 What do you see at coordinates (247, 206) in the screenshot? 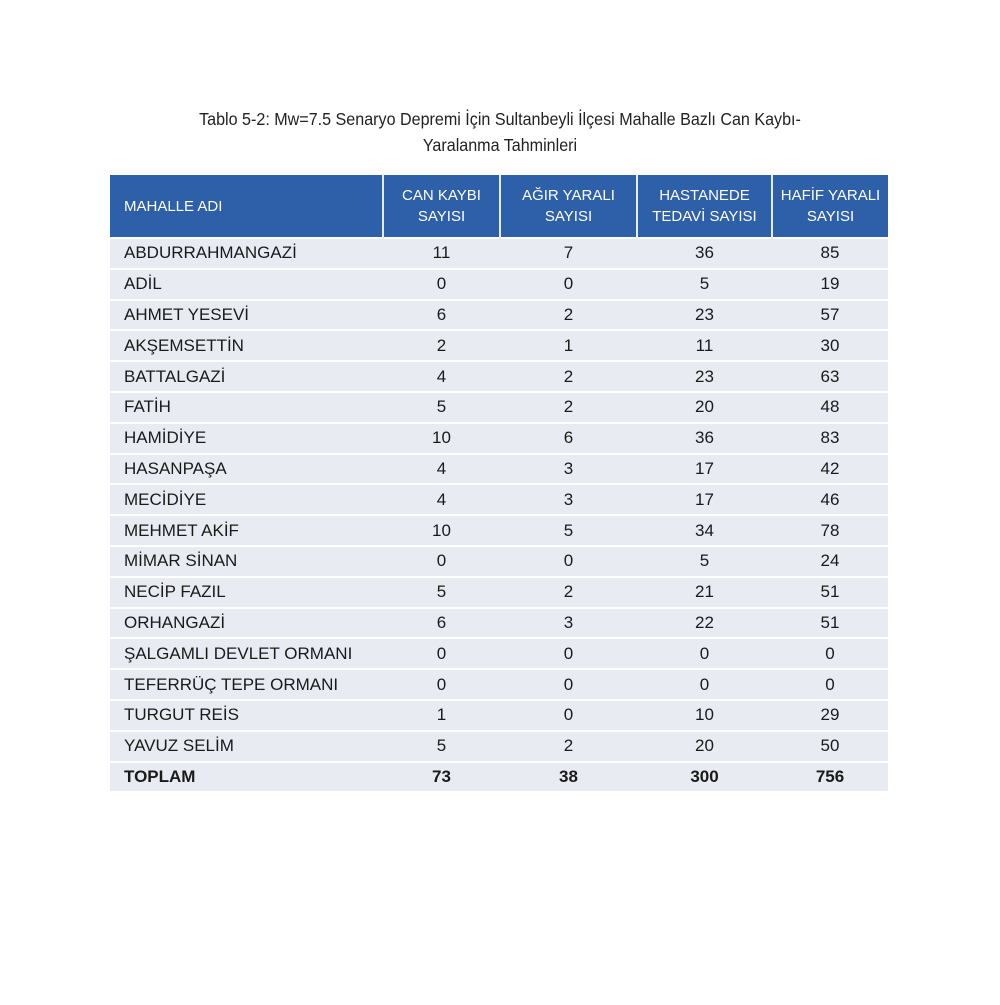
I see `header-name: MAHALLE ADI` at bounding box center [247, 206].